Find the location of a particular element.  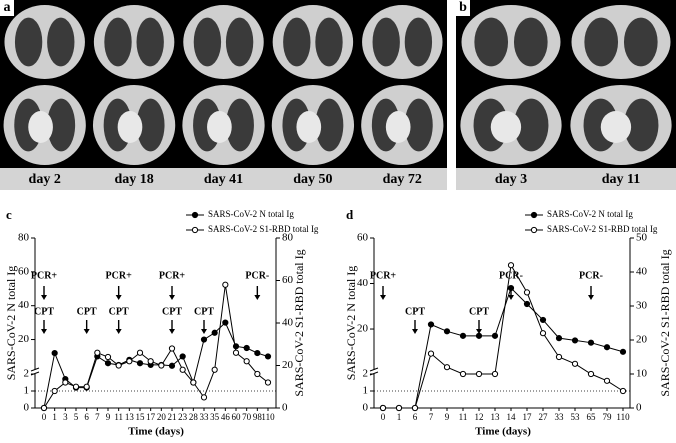

legend-label: SARS-CoV-2 N total Ig is located at coordinates (590, 214).